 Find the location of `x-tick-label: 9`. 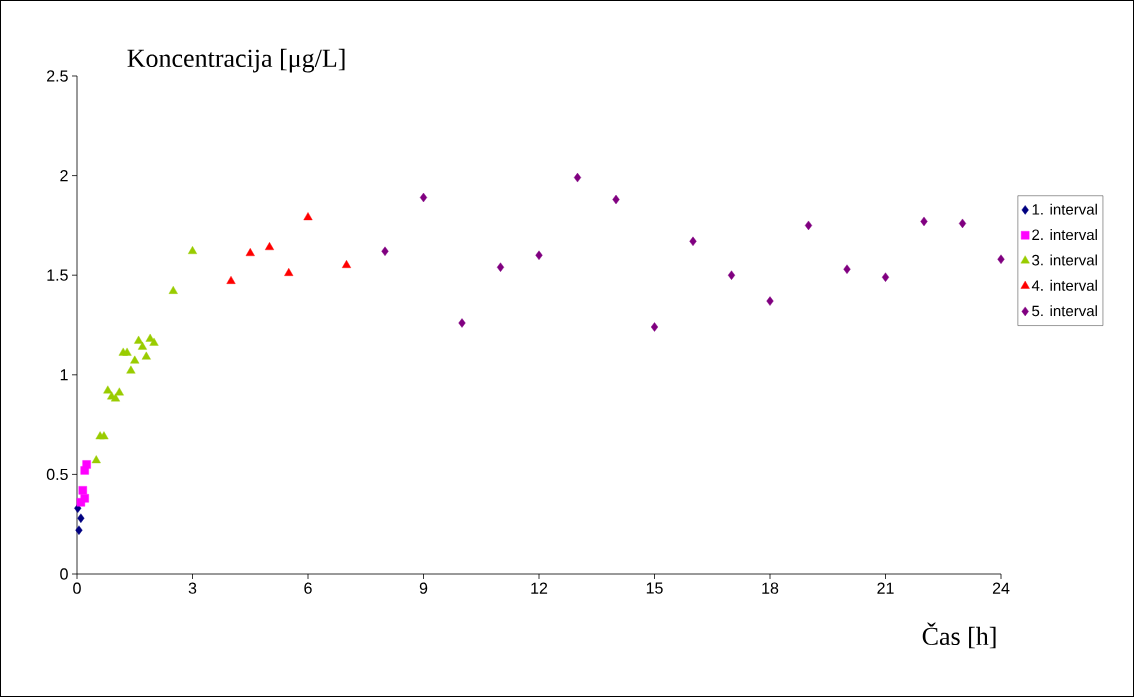

x-tick-label: 9 is located at coordinates (423, 588).